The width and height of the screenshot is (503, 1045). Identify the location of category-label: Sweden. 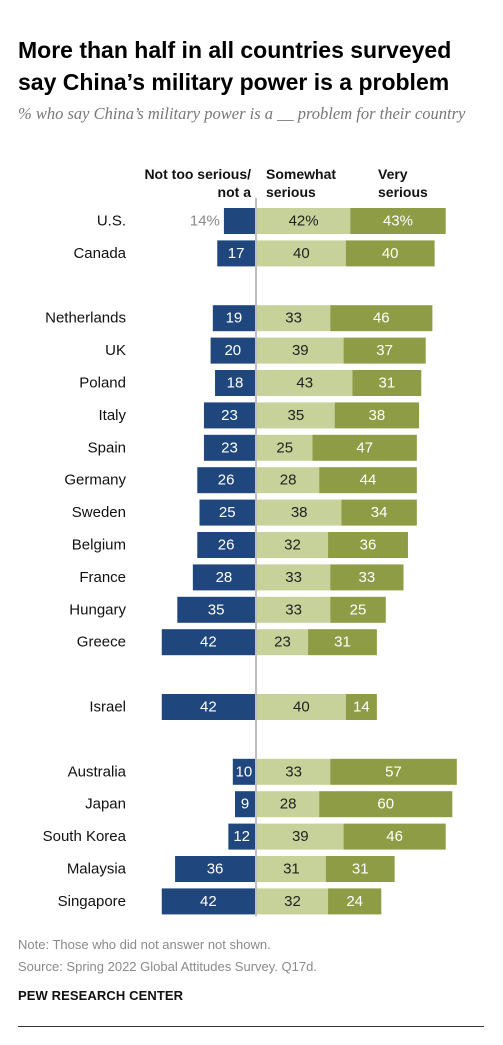
(99, 512).